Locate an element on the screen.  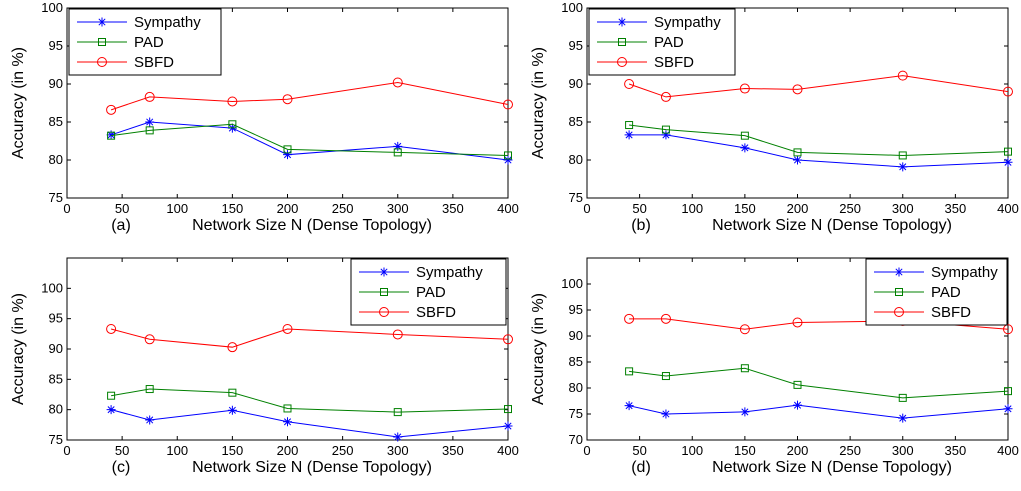
panel-label: (b) is located at coordinates (641, 225).